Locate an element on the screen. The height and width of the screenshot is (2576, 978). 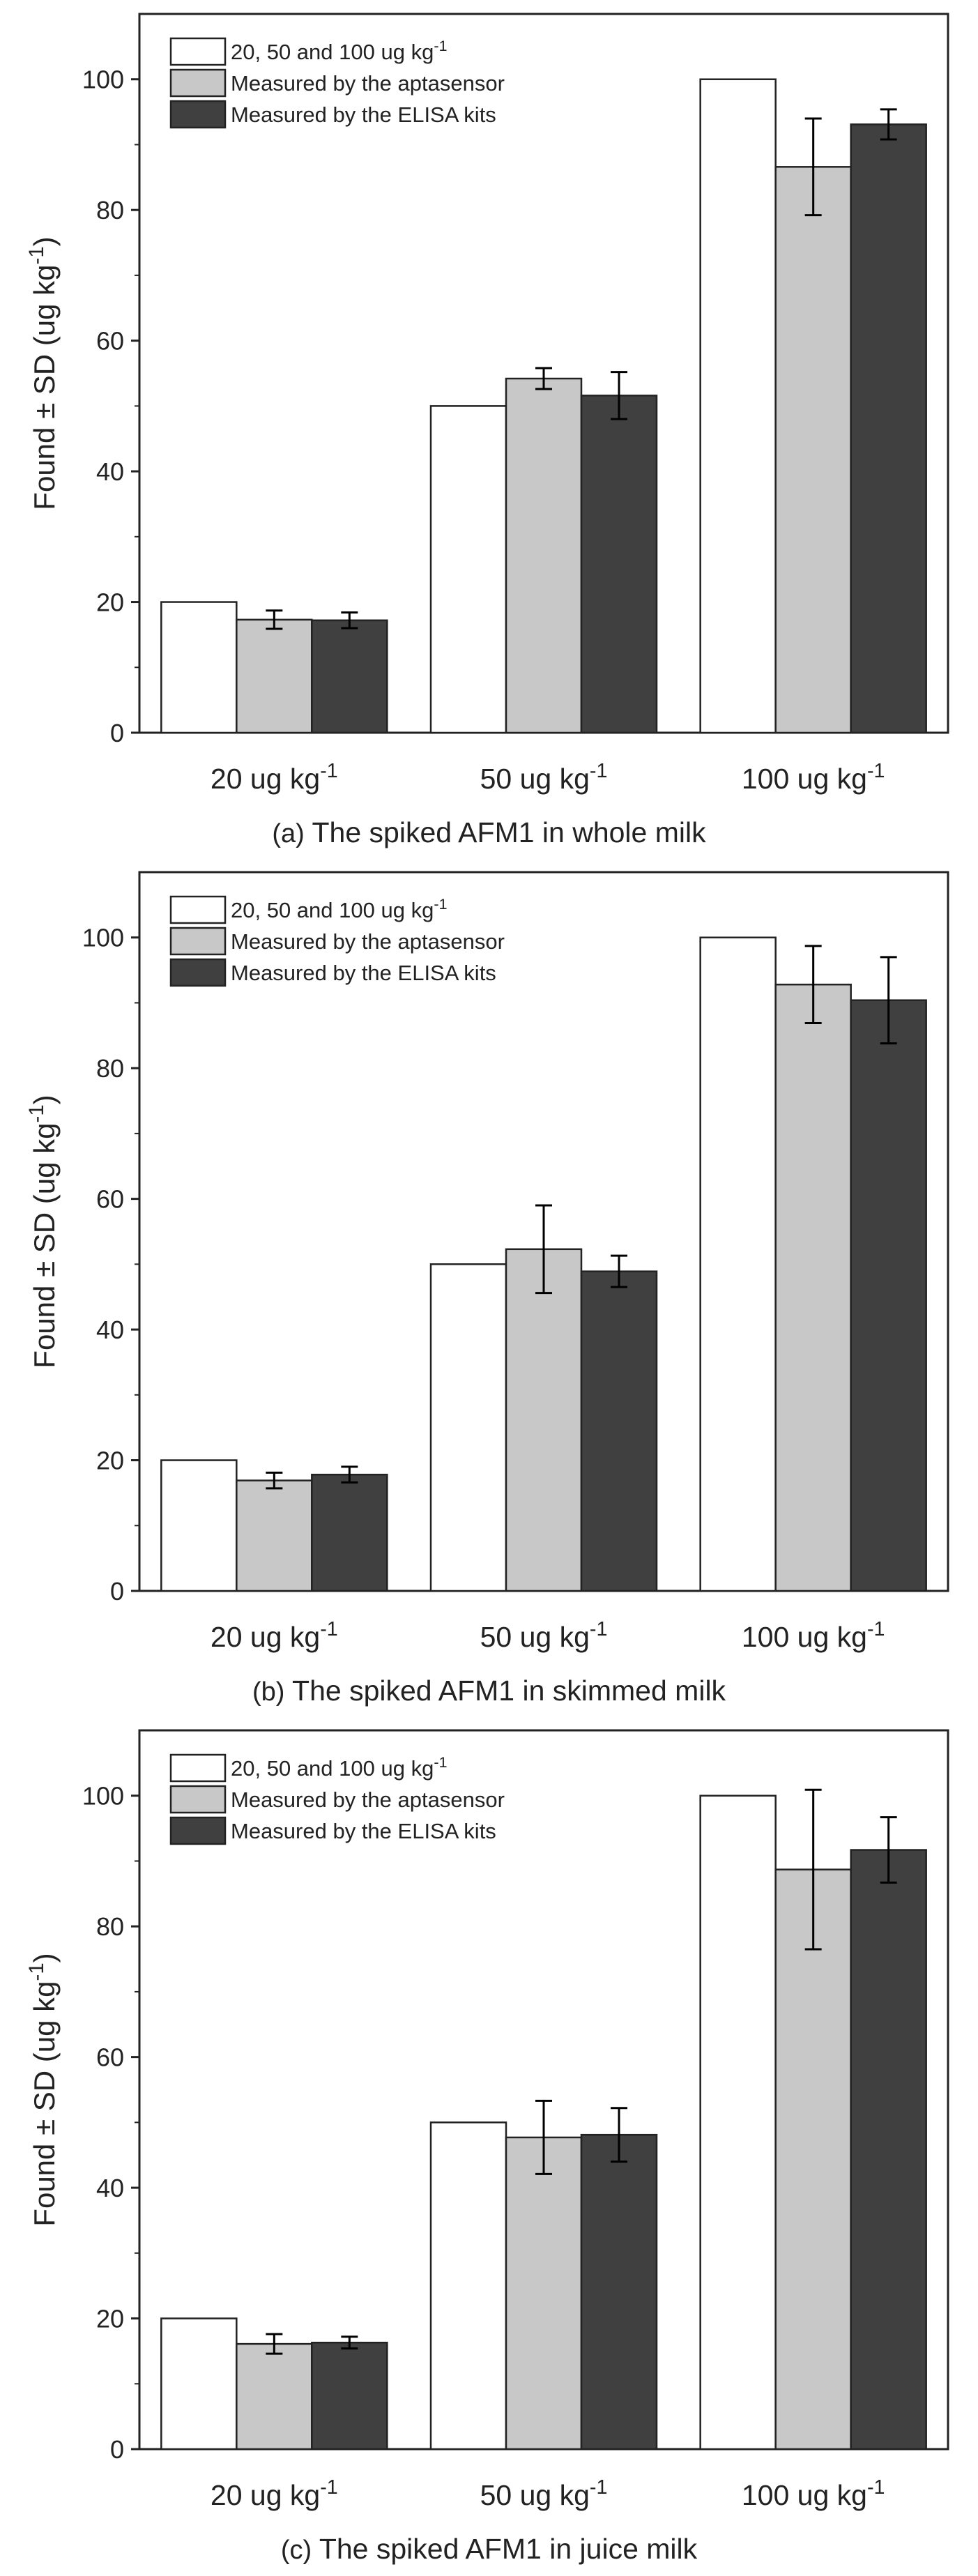
caption-text: The spiked AFM1 in whole milk is located at coordinates (505, 832).